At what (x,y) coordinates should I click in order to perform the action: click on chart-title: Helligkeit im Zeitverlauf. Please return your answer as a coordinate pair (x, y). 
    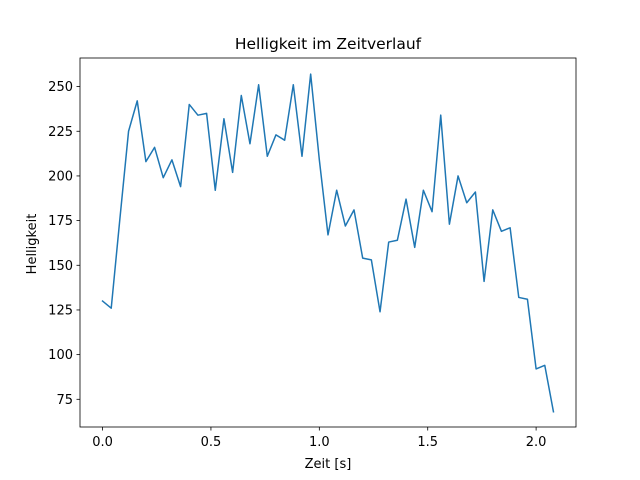
    Looking at the image, I should click on (328, 44).